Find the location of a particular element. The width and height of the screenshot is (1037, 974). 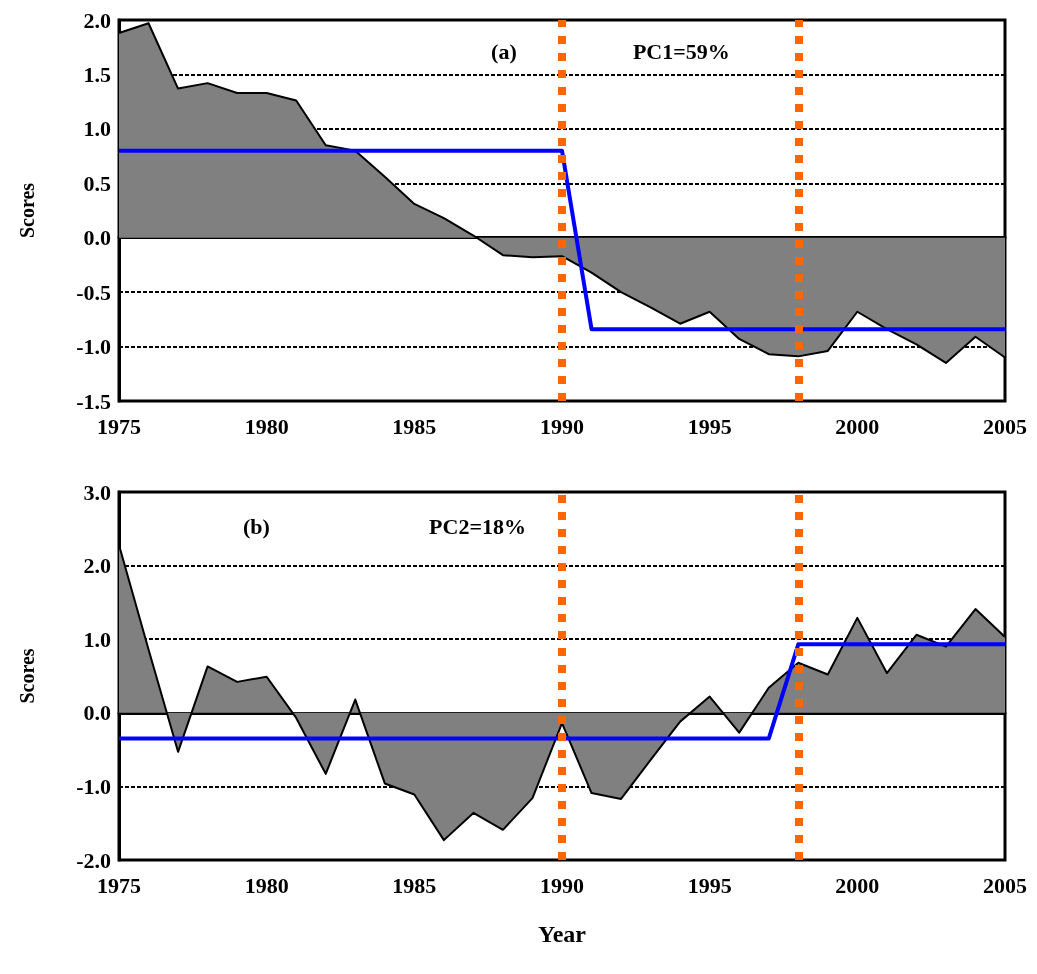

y-tick-label: -0.5 is located at coordinates (93, 292).